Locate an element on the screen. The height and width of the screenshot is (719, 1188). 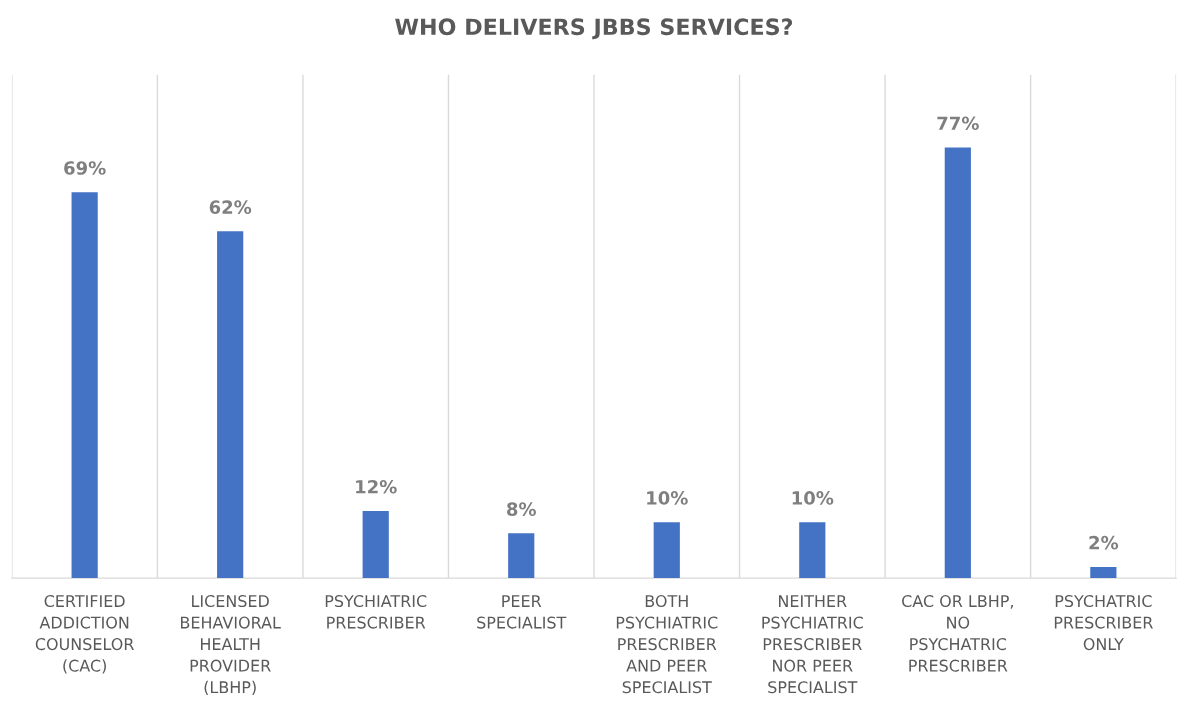
x-tick-label: LICENSED BEHAVIORAL HEALTH PROVIDER (LBHP) is located at coordinates (231, 645).